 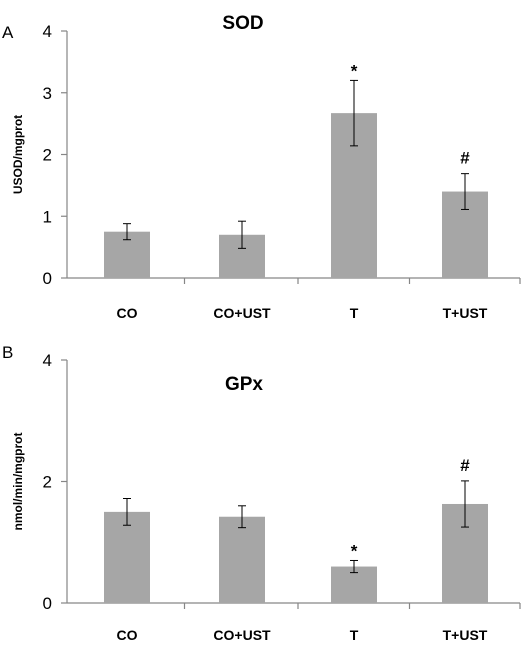 I want to click on chart-title: SOD, so click(x=242, y=23).